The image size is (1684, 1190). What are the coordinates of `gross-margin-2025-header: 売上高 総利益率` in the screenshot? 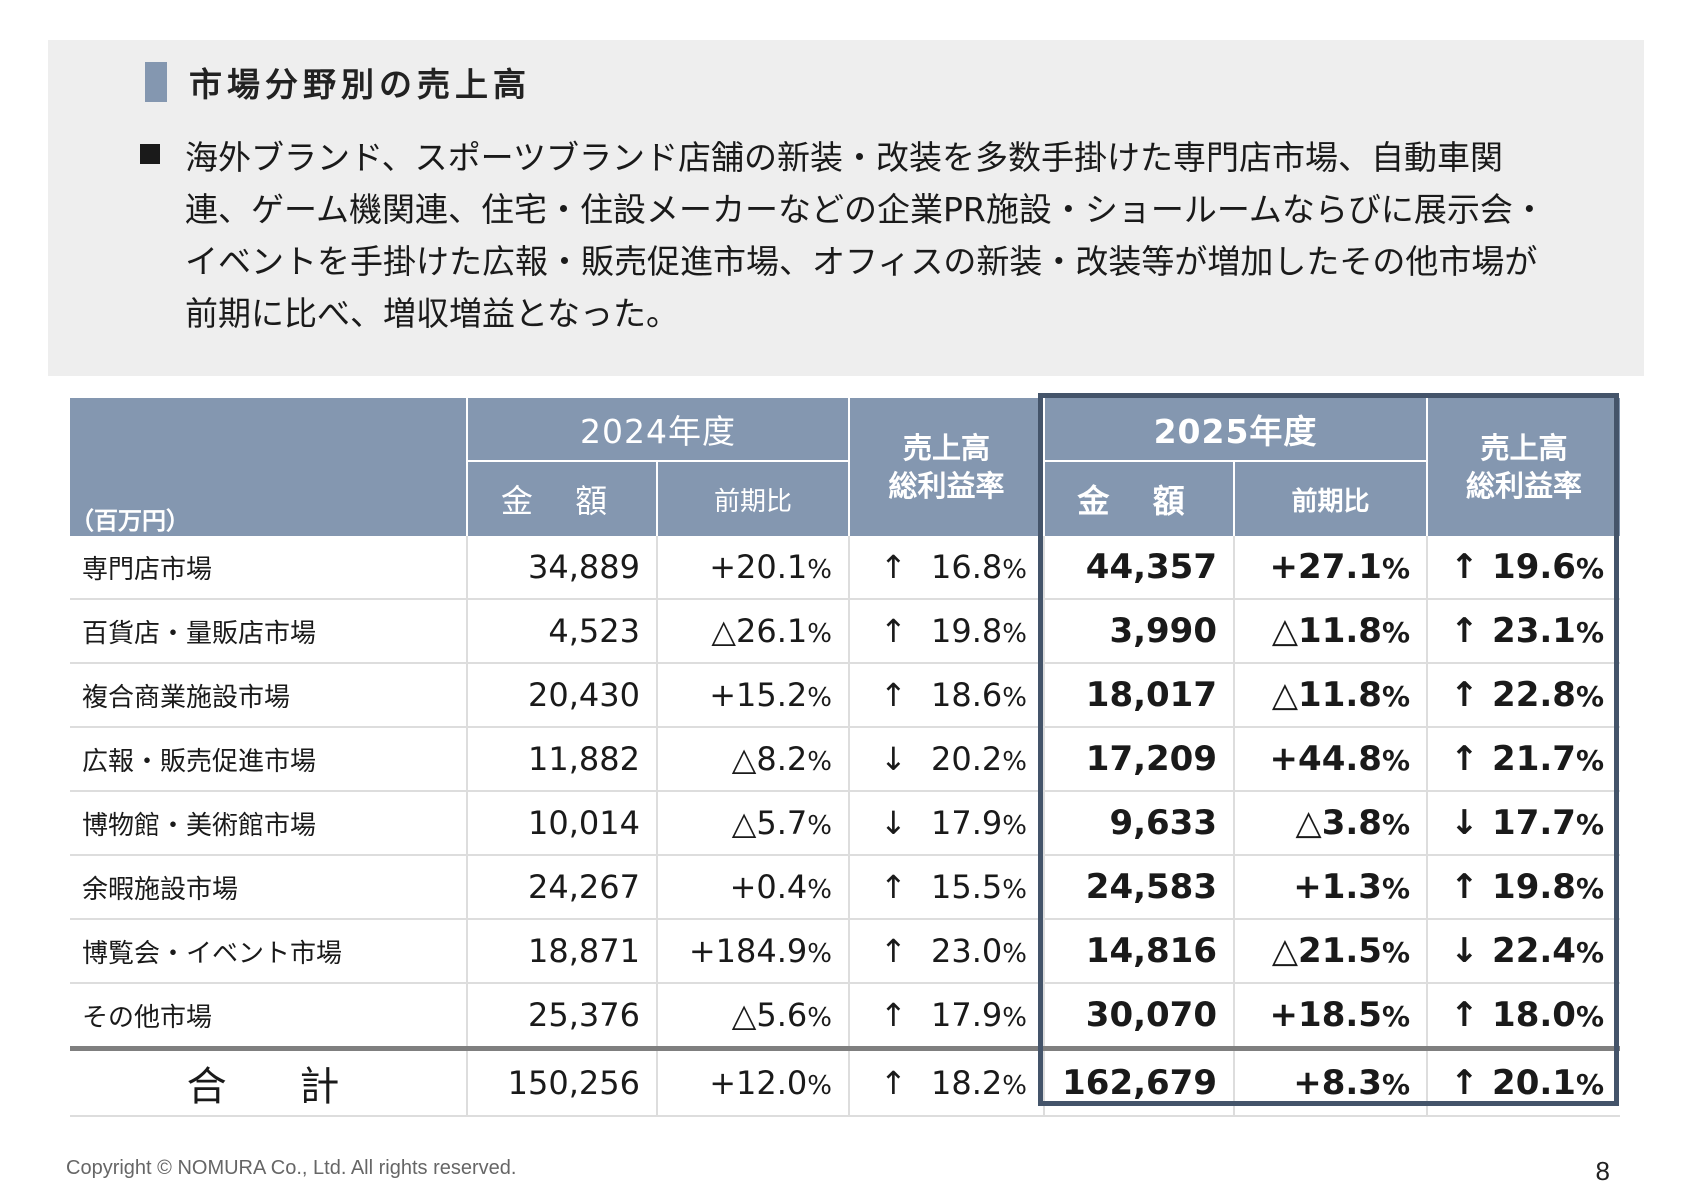 It's located at (1523, 467).